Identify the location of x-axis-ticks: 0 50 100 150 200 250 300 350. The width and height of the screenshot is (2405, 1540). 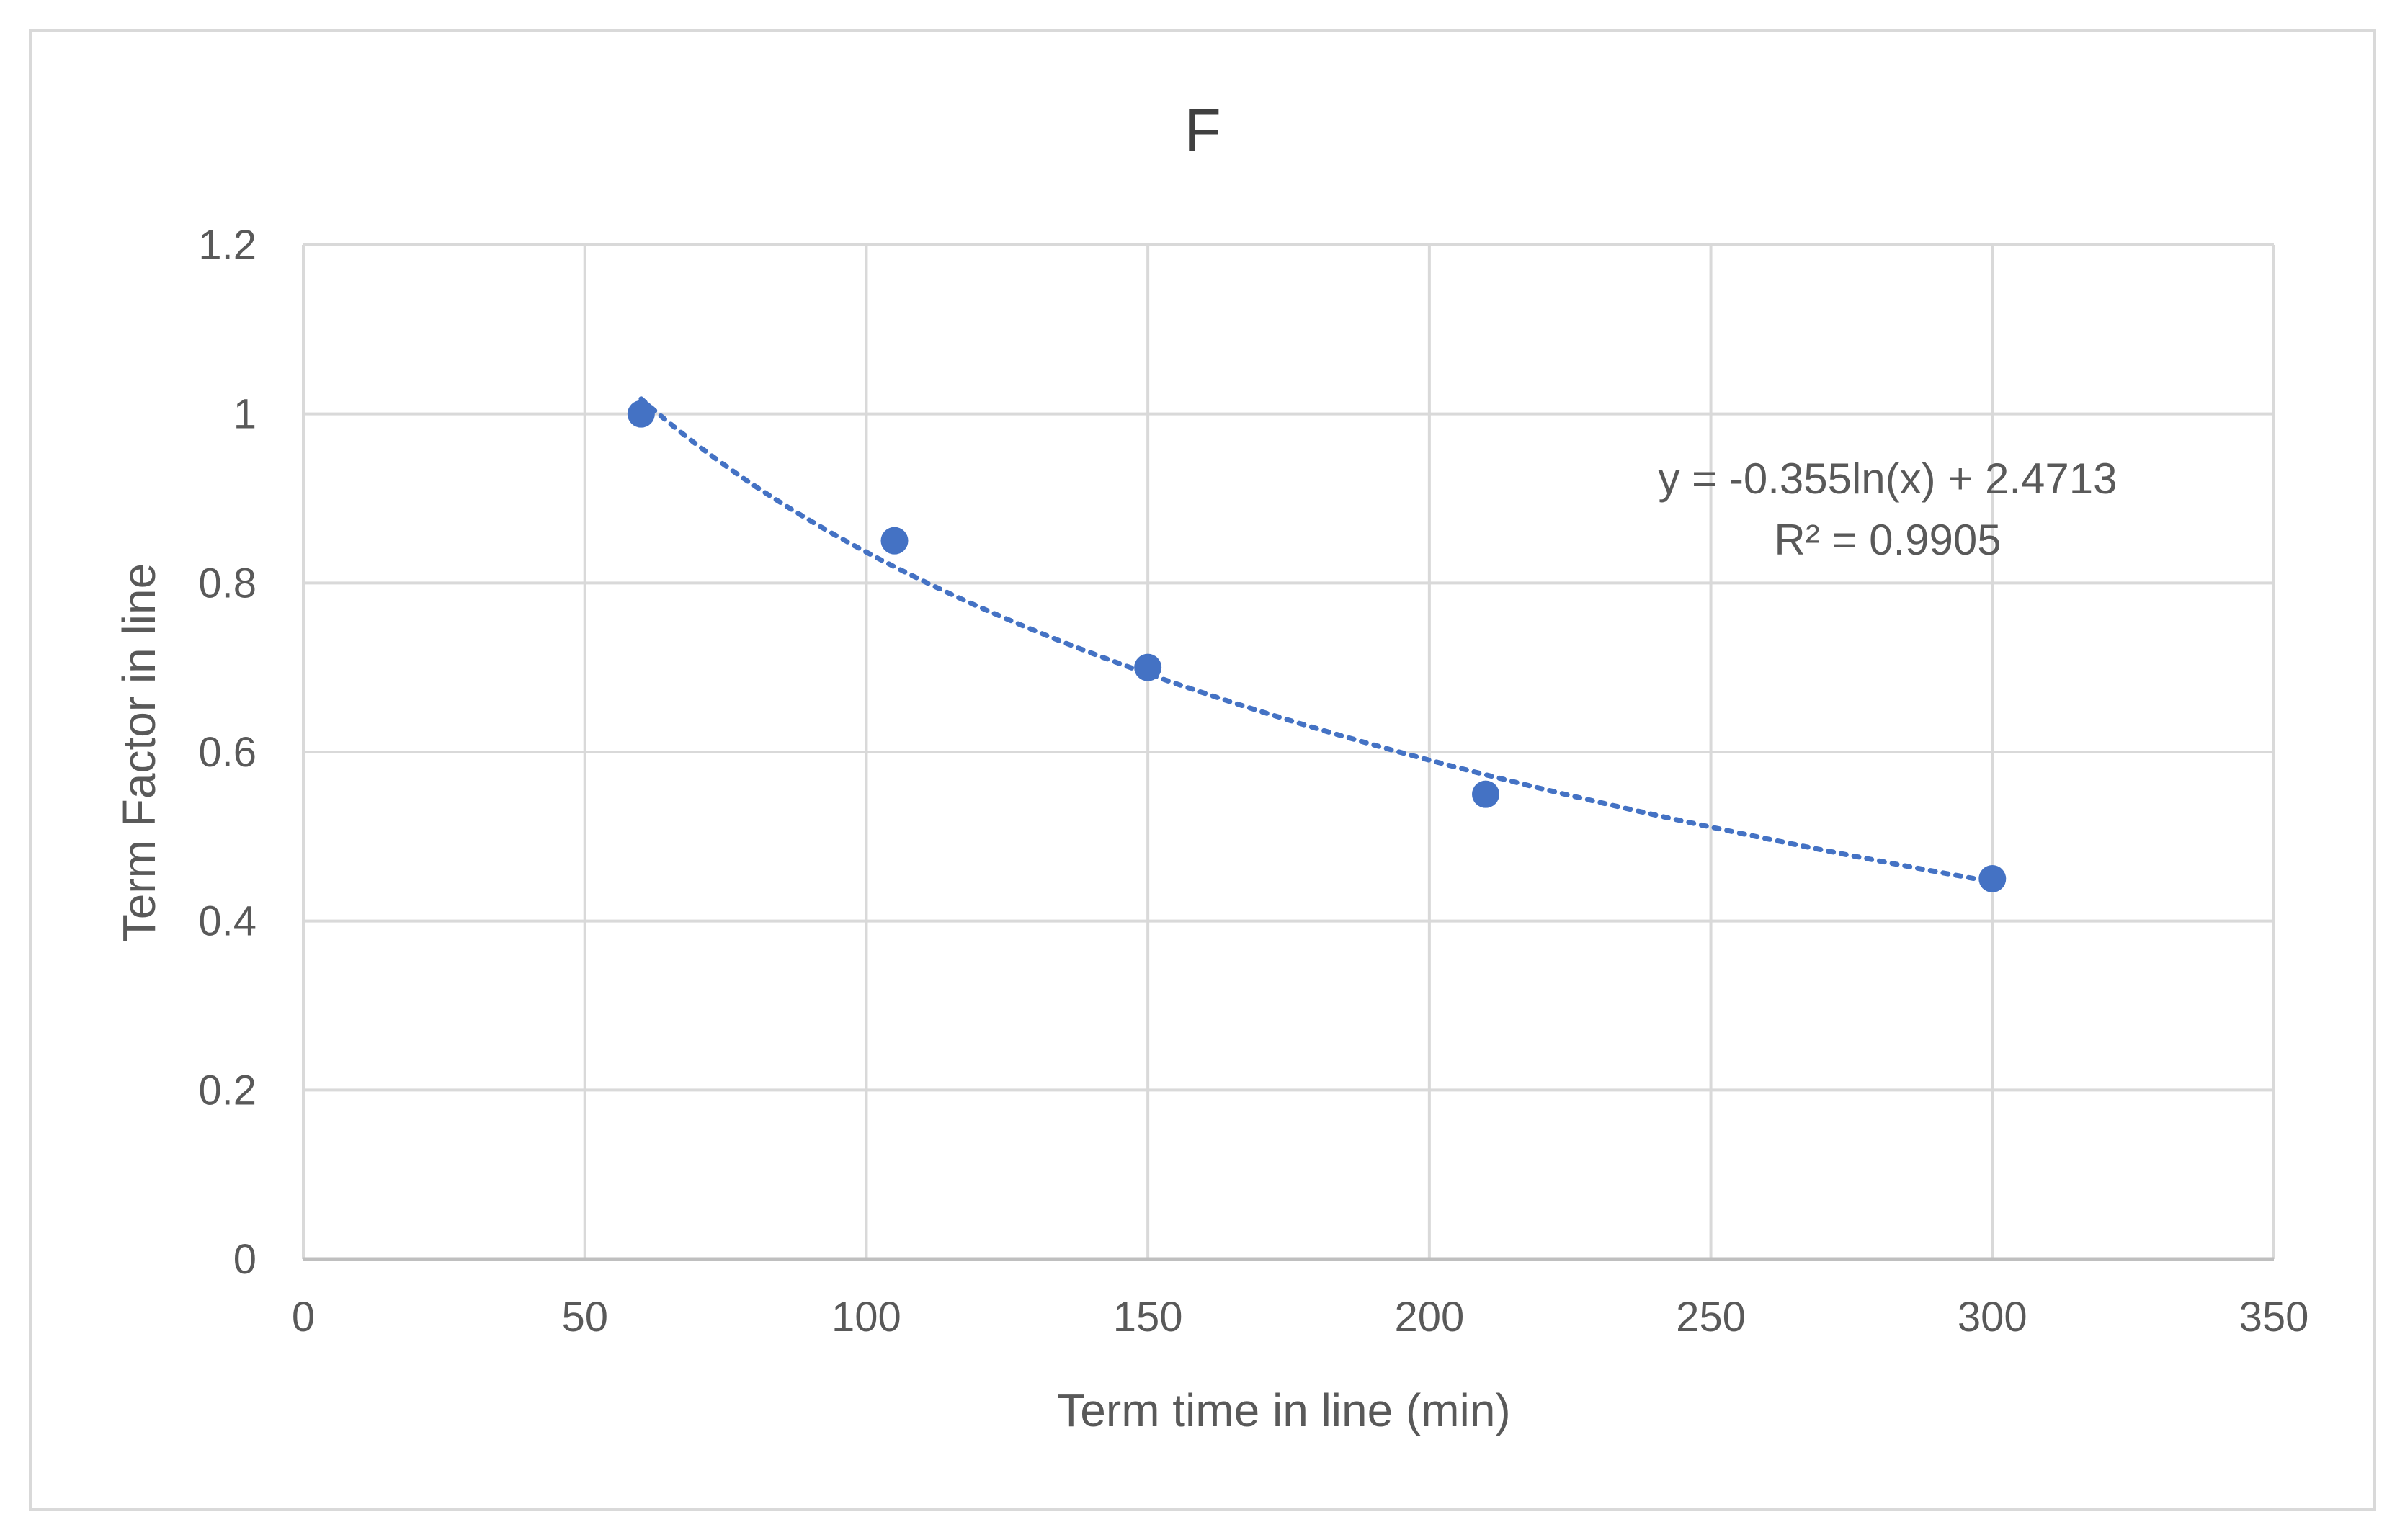
(1300, 1317).